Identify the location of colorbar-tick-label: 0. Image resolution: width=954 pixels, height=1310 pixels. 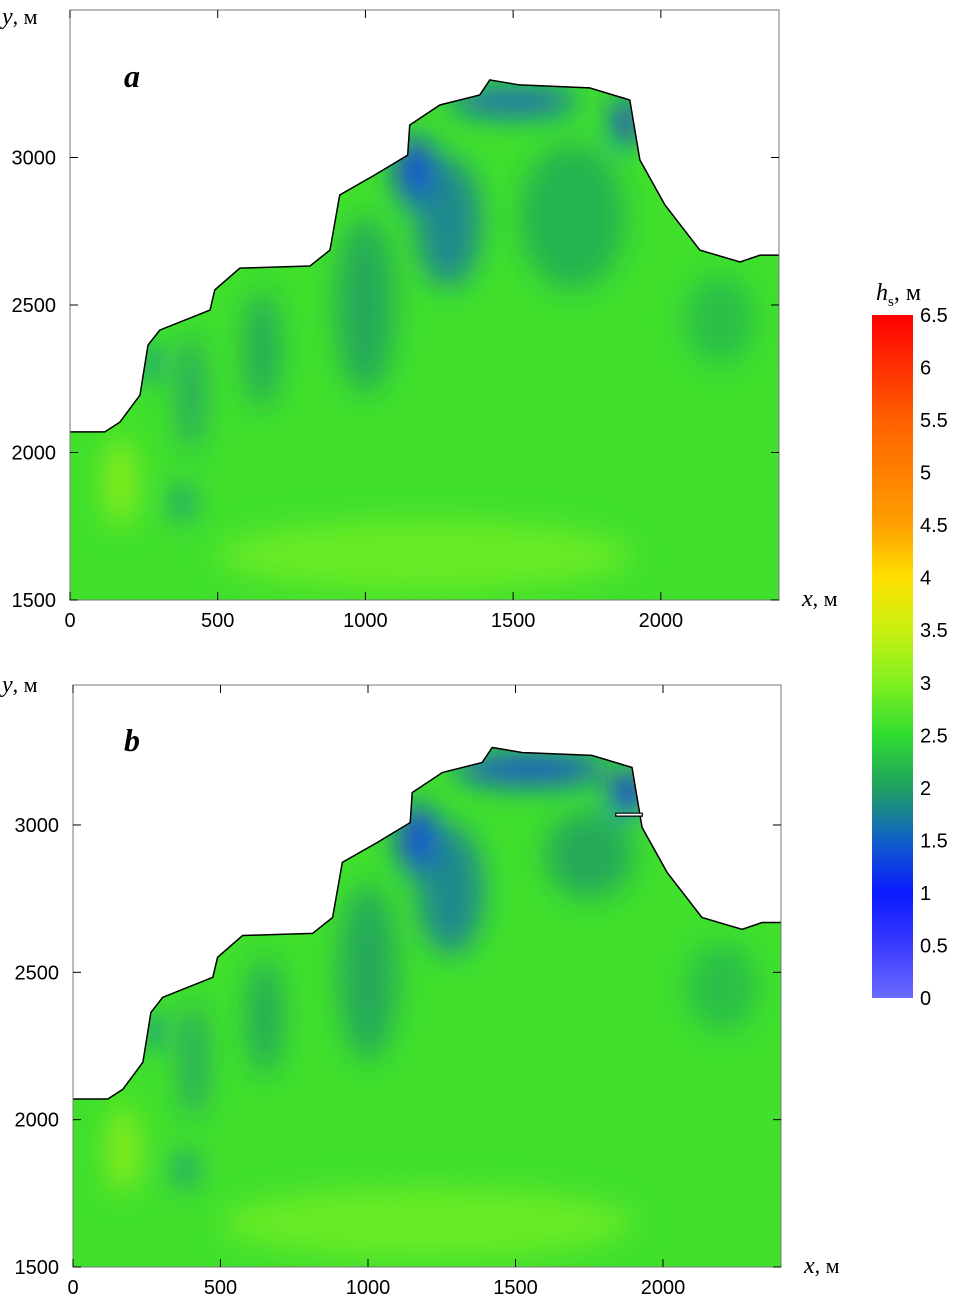
(925, 999).